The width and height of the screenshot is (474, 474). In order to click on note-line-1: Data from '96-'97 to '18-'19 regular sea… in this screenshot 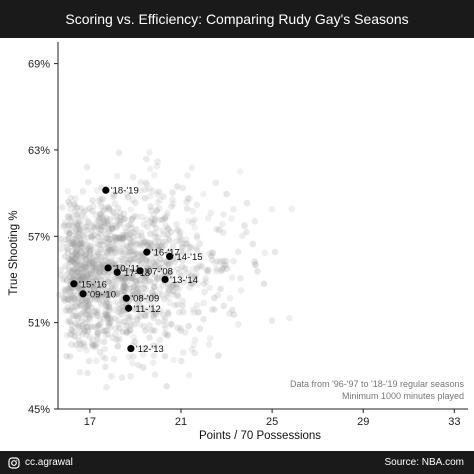, I will do `click(377, 384)`.